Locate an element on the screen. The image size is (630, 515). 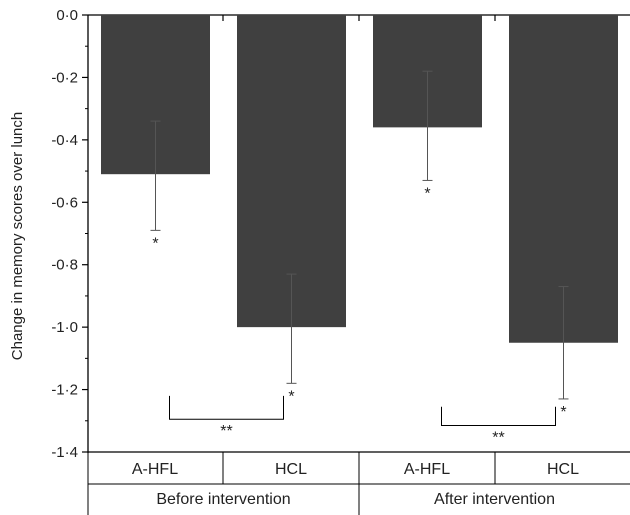
y-tick-label: -1·0 is located at coordinates (64, 327).